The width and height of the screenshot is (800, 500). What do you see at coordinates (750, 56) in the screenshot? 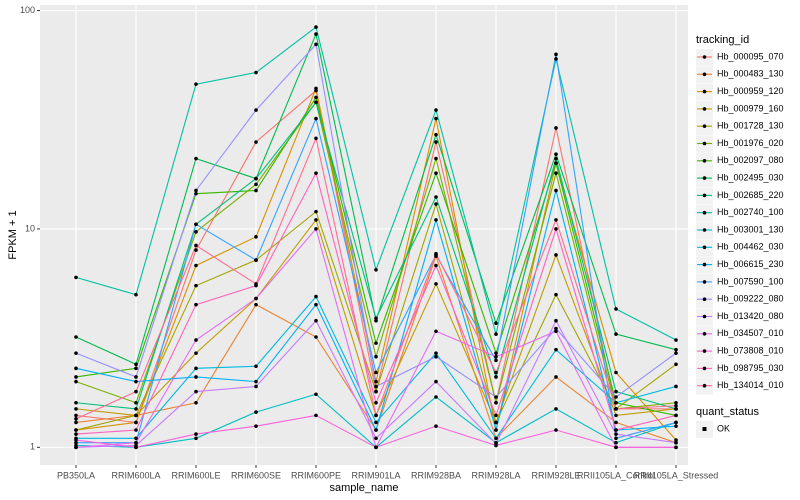
I see `legend-label: Hb_000095_070` at bounding box center [750, 56].